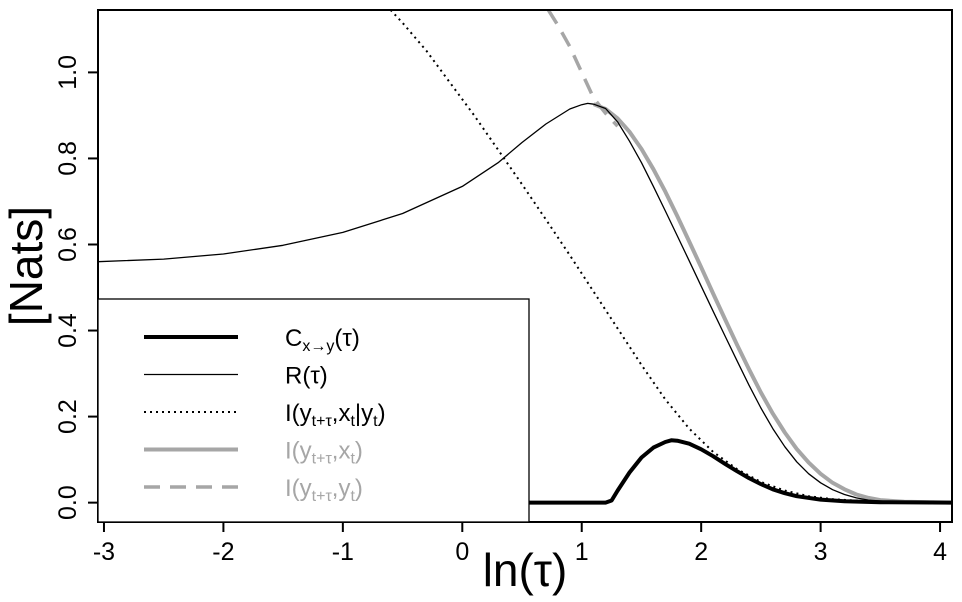 The image size is (962, 602). What do you see at coordinates (701, 552) in the screenshot?
I see `x-tick-label: 2` at bounding box center [701, 552].